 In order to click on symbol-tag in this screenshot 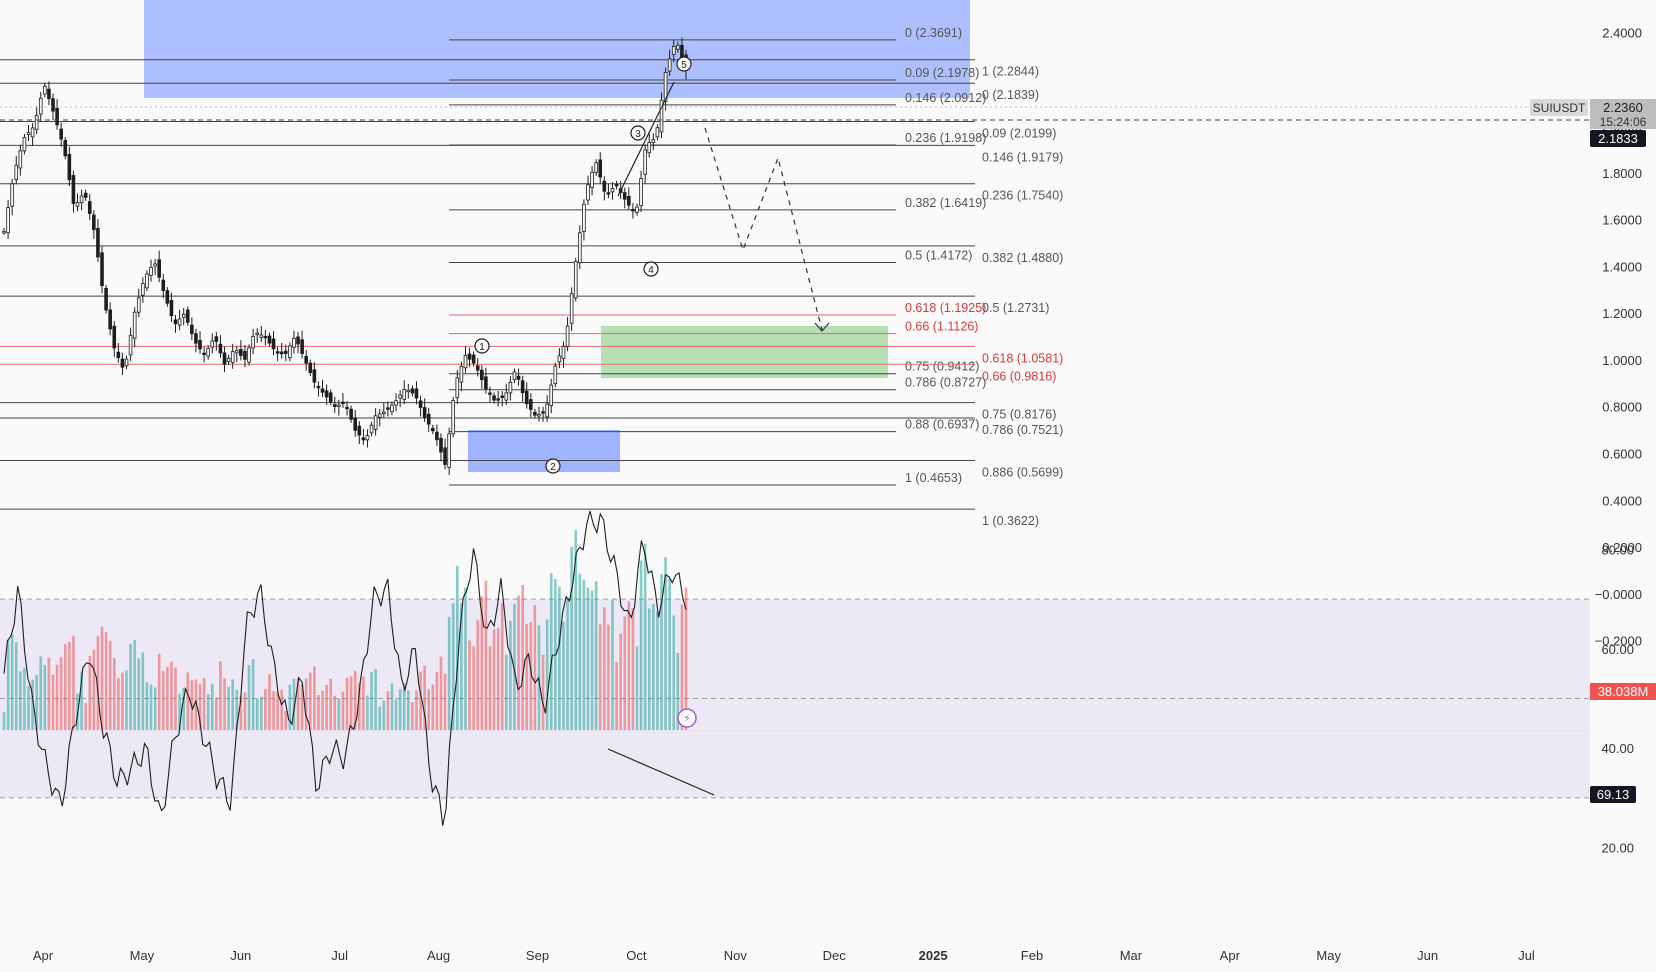, I will do `click(1559, 107)`.